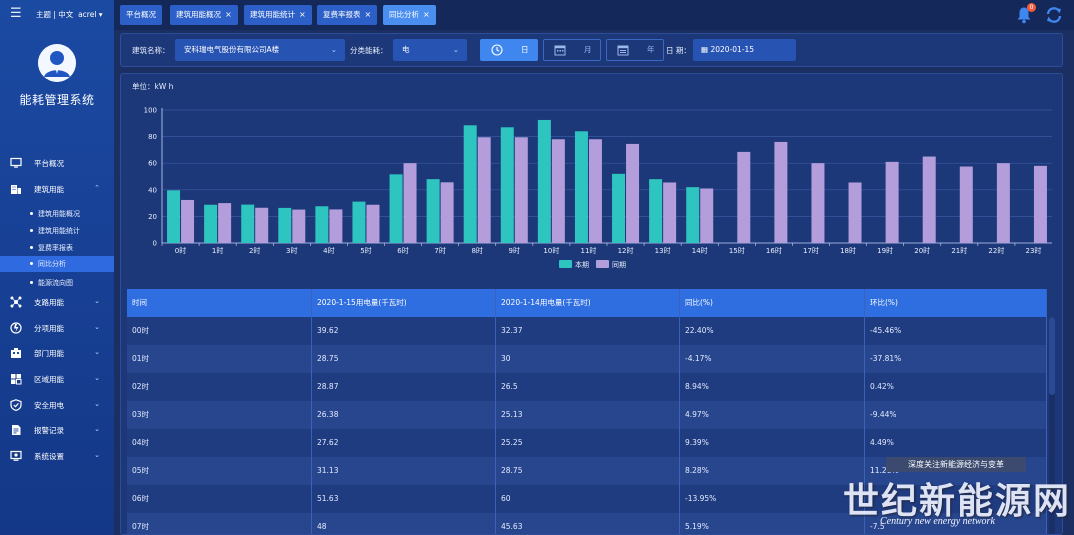 The width and height of the screenshot is (1074, 535). Describe the element at coordinates (587, 331) in the screenshot. I see `table-row: 00时 39.62 32.37 22.40% -45.46%` at that location.